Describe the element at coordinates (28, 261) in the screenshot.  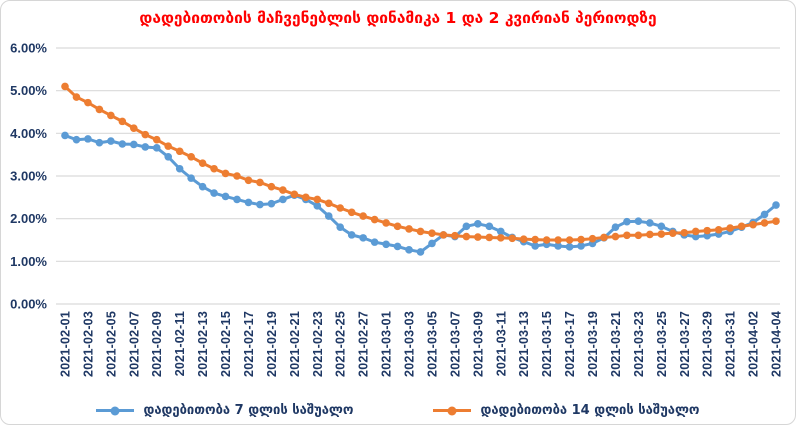
I see `y-axis-tick-label: 1.00%` at that location.